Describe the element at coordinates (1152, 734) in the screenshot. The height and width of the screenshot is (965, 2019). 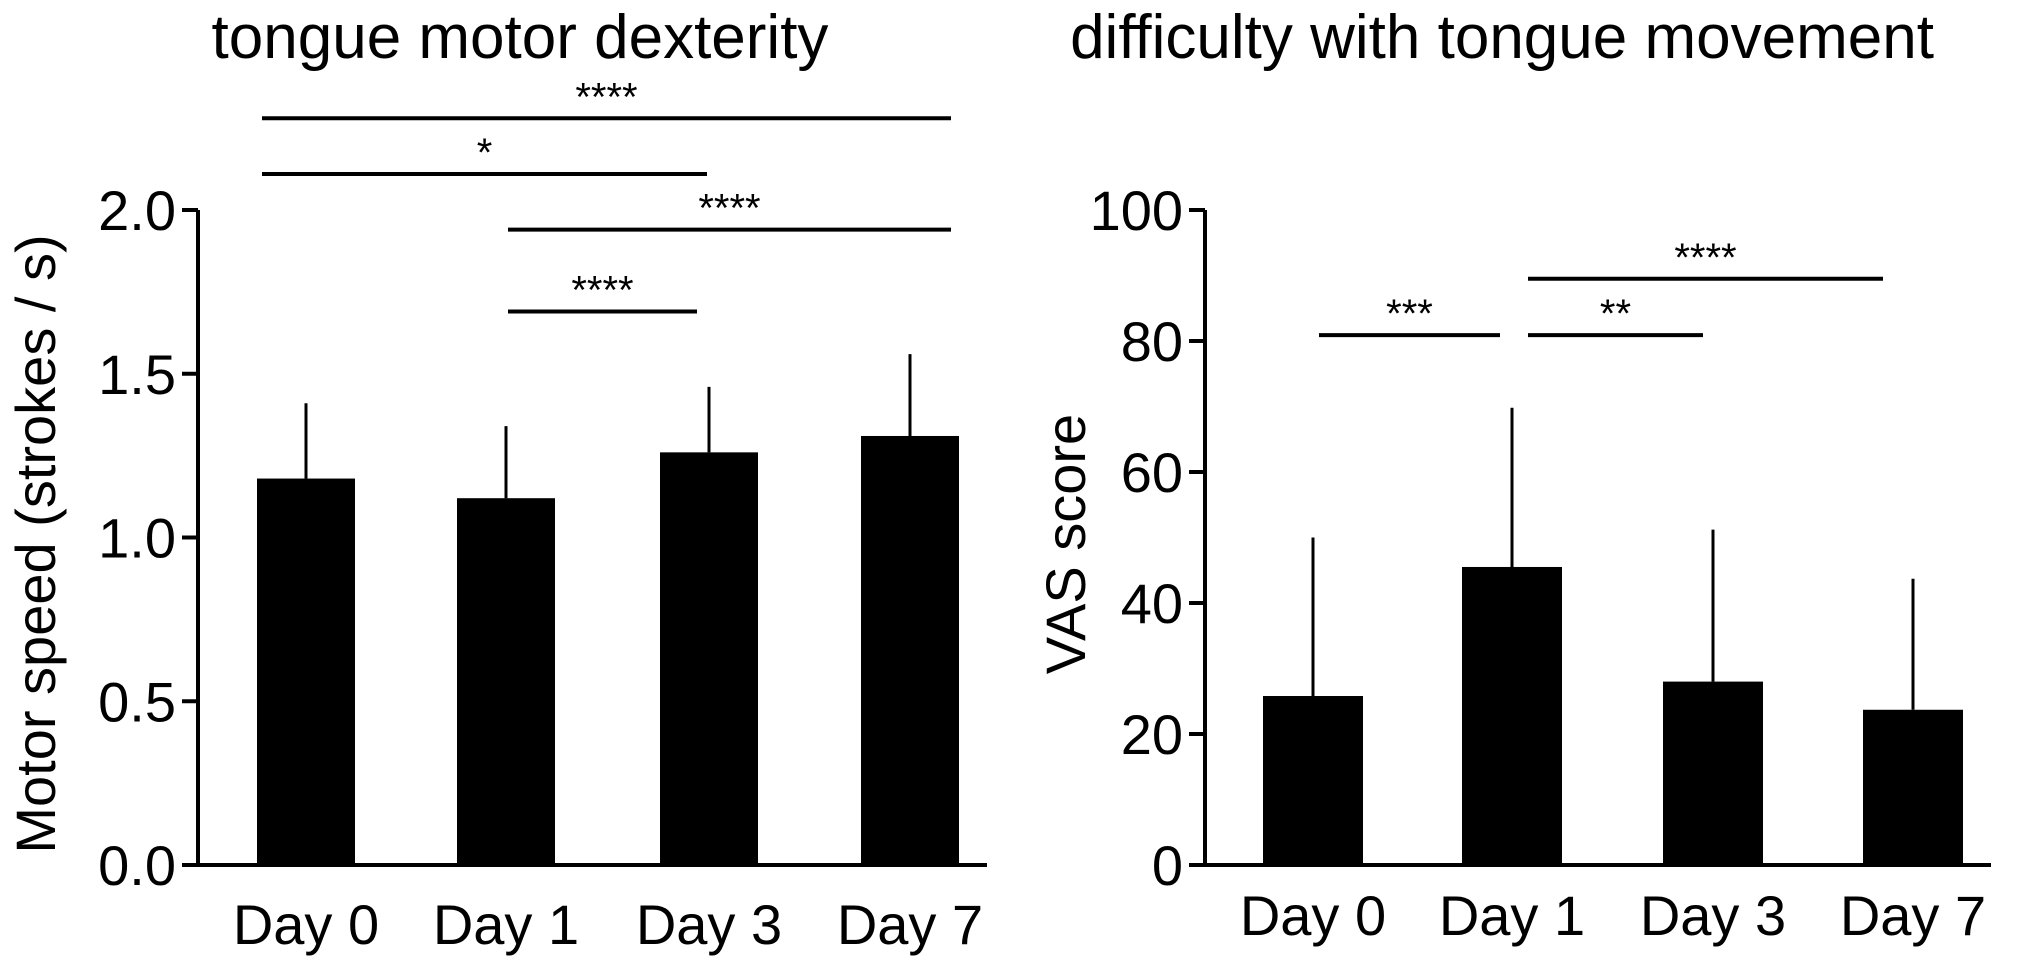
I see `y-tick-label: 20` at that location.